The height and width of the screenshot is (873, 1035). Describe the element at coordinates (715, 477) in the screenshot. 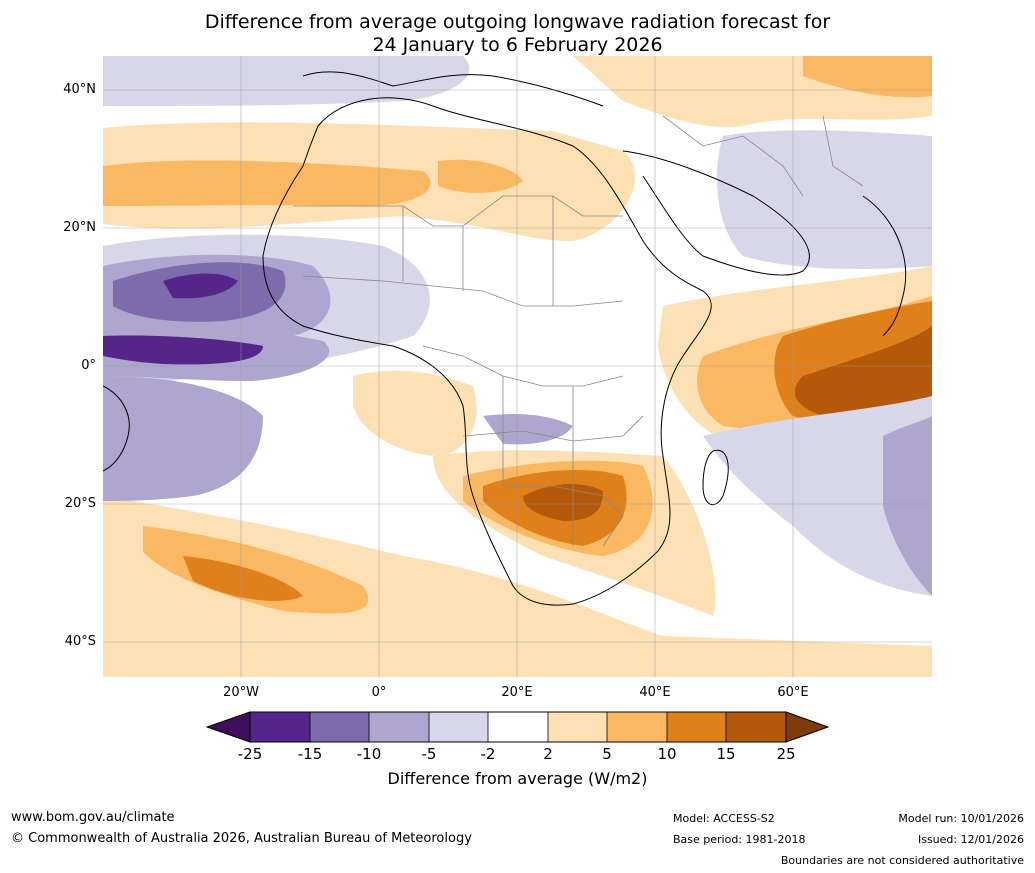

I see `madagascar-coastline` at that location.